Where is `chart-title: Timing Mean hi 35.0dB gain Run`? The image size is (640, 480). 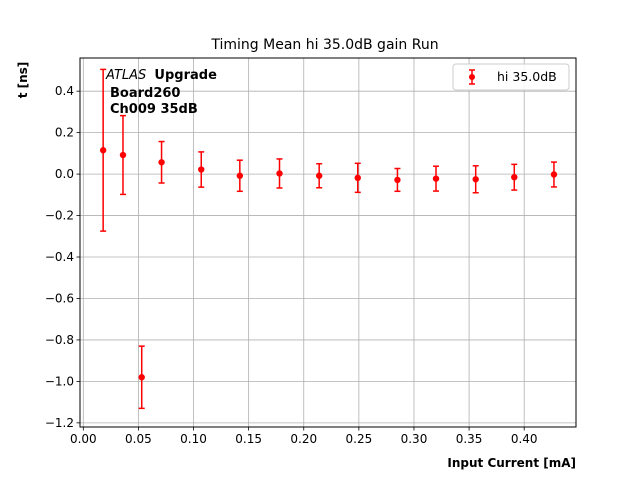
chart-title: Timing Mean hi 35.0dB gain Run is located at coordinates (324, 45).